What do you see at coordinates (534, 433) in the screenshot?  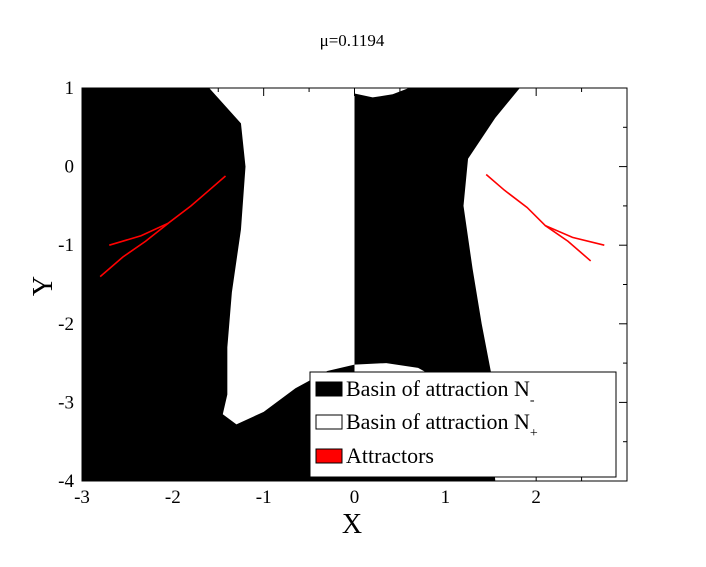 I see `legend-label-subscript: +` at bounding box center [534, 433].